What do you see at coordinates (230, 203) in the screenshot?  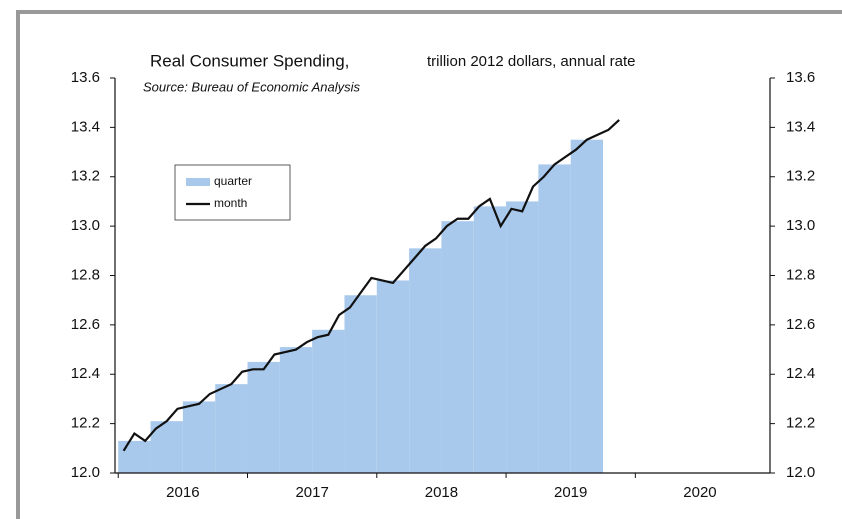 I see `legend-label: month` at bounding box center [230, 203].